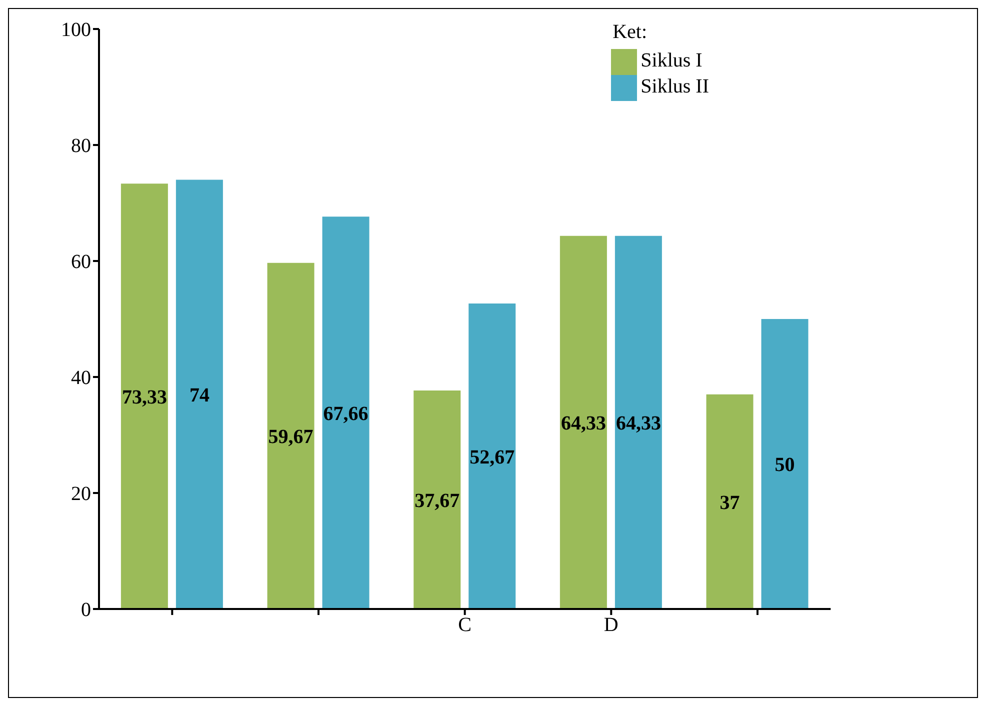 The width and height of the screenshot is (990, 706). I want to click on data-label: 73,33, so click(144, 397).